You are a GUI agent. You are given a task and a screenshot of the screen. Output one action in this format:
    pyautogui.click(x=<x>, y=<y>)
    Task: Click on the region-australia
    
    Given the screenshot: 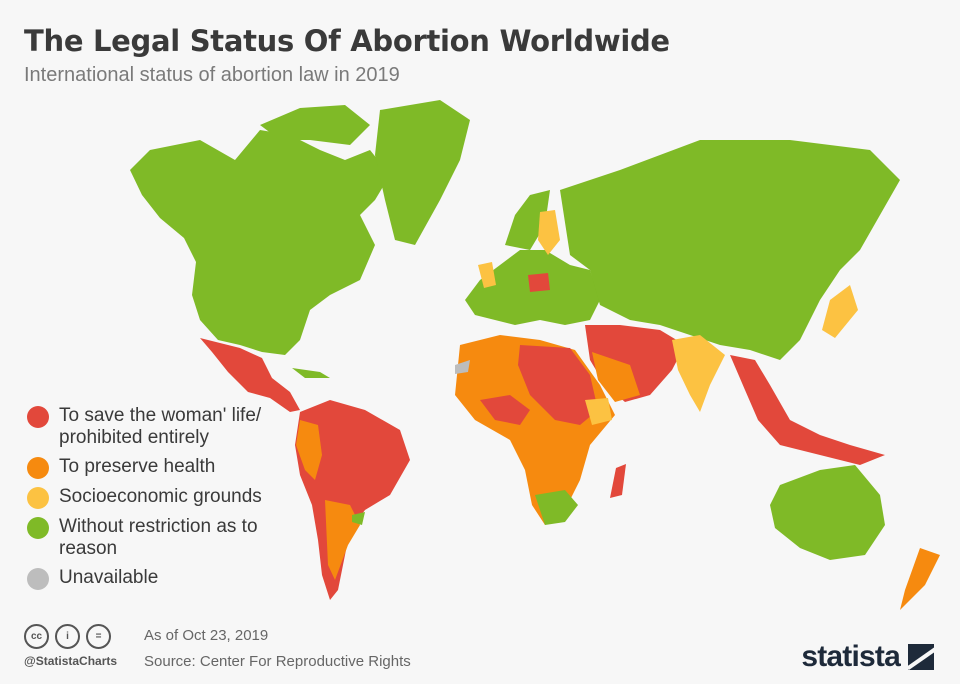 What is the action you would take?
    pyautogui.click(x=827, y=512)
    